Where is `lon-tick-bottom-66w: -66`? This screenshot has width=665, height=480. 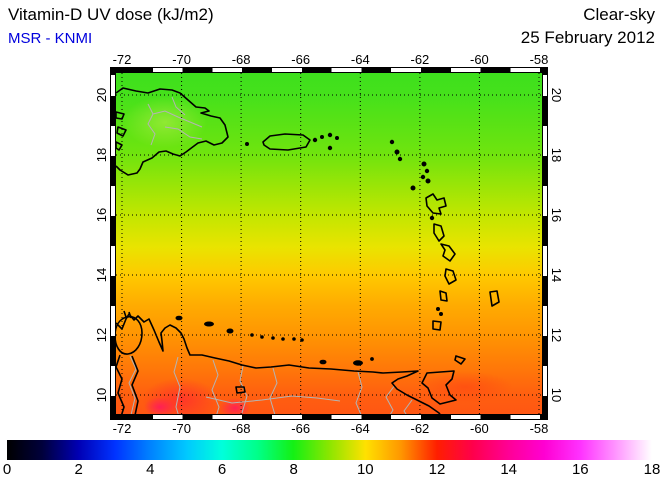
lon-tick-bottom-66w: -66 is located at coordinates (301, 428).